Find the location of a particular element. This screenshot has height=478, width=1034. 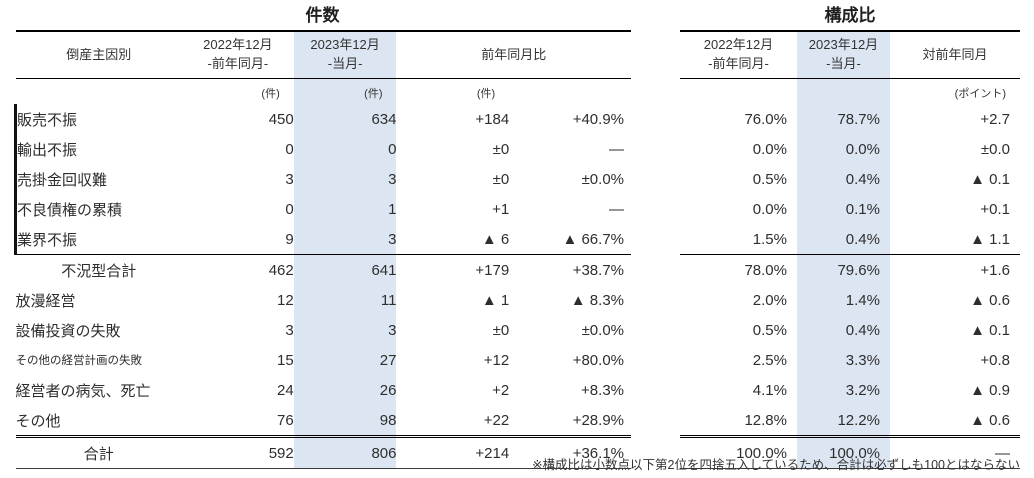

cell-kosei-prev: 2.0% is located at coordinates (769, 300).